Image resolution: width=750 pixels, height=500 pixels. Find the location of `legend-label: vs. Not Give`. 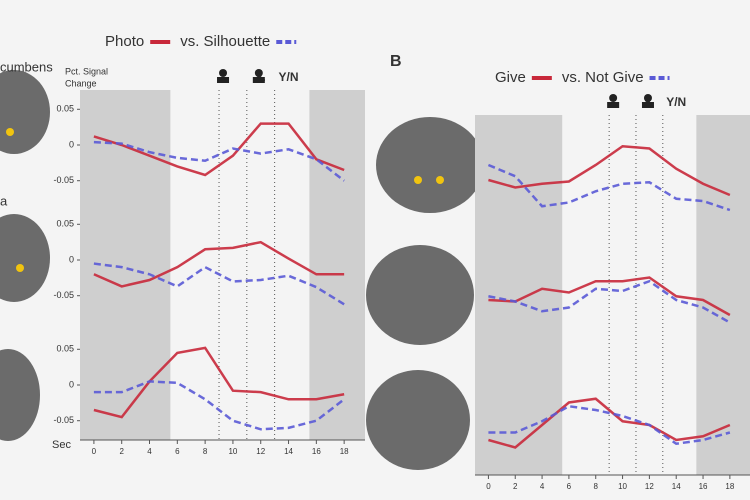

legend-label: vs. Not Give is located at coordinates (603, 77).